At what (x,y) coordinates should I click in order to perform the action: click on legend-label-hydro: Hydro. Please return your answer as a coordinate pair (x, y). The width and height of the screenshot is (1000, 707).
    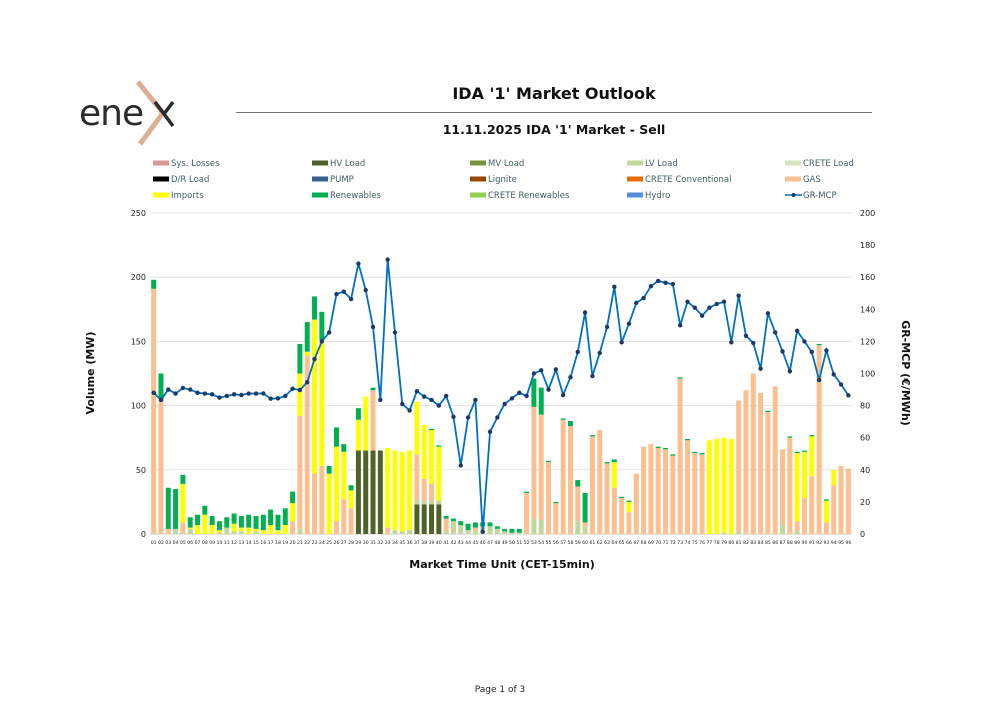
    Looking at the image, I should click on (657, 196).